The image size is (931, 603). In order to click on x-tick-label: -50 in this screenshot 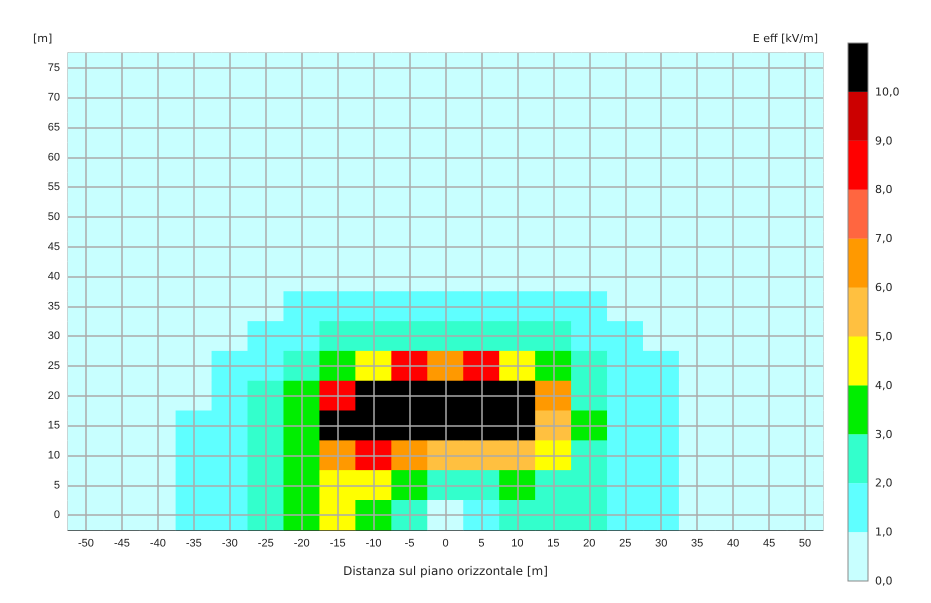, I will do `click(86, 544)`.